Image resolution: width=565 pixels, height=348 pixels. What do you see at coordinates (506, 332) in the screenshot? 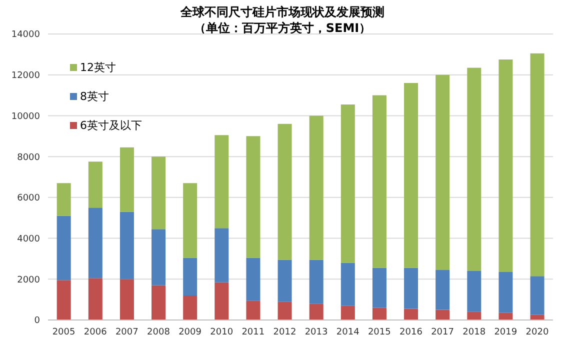
I see `x-tick-label: 2019` at bounding box center [506, 332].